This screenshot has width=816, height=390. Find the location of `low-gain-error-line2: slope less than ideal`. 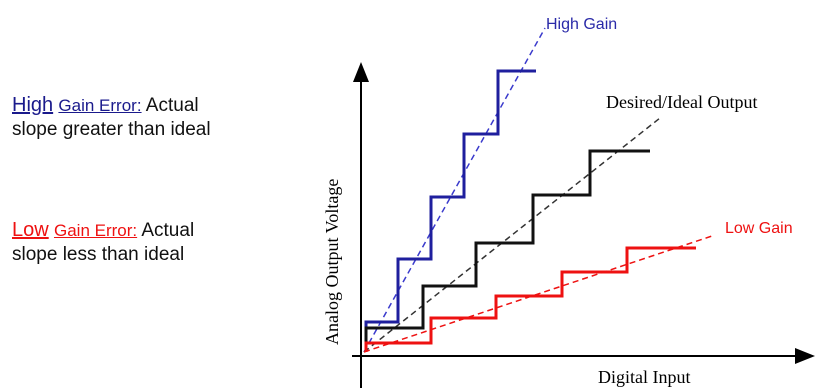

low-gain-error-line2: slope less than ideal is located at coordinates (98, 254).